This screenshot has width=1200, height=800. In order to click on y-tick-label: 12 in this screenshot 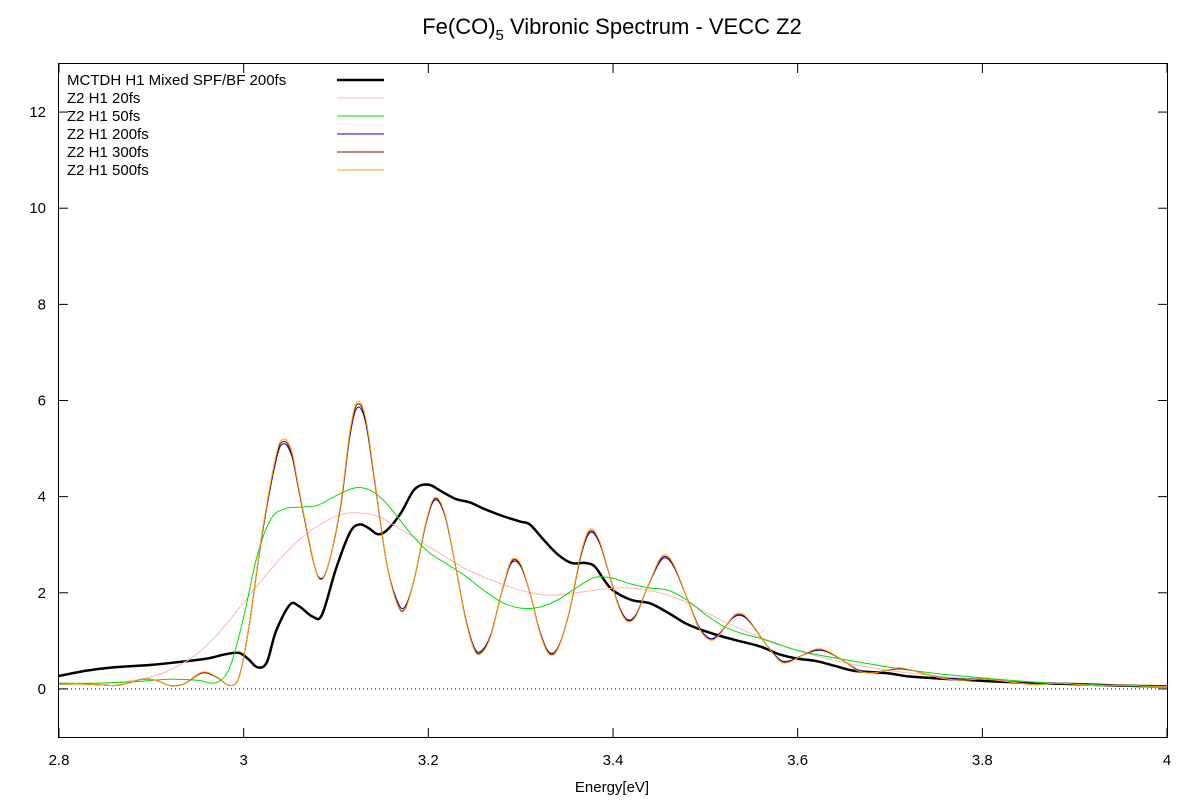, I will do `click(37, 112)`.